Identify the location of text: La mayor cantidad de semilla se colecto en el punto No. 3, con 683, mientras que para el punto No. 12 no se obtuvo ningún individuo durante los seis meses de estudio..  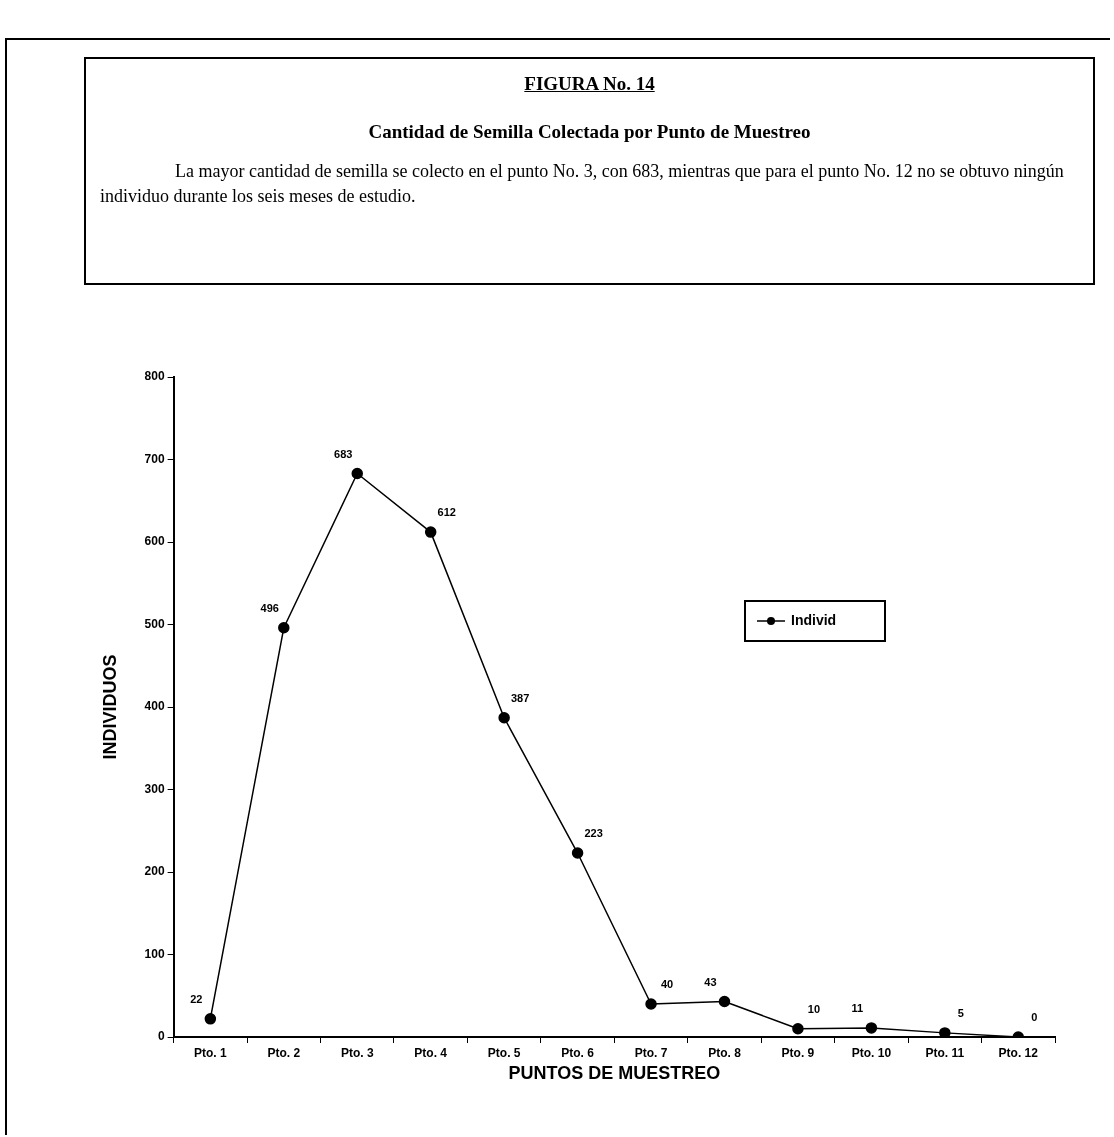
(582, 184).